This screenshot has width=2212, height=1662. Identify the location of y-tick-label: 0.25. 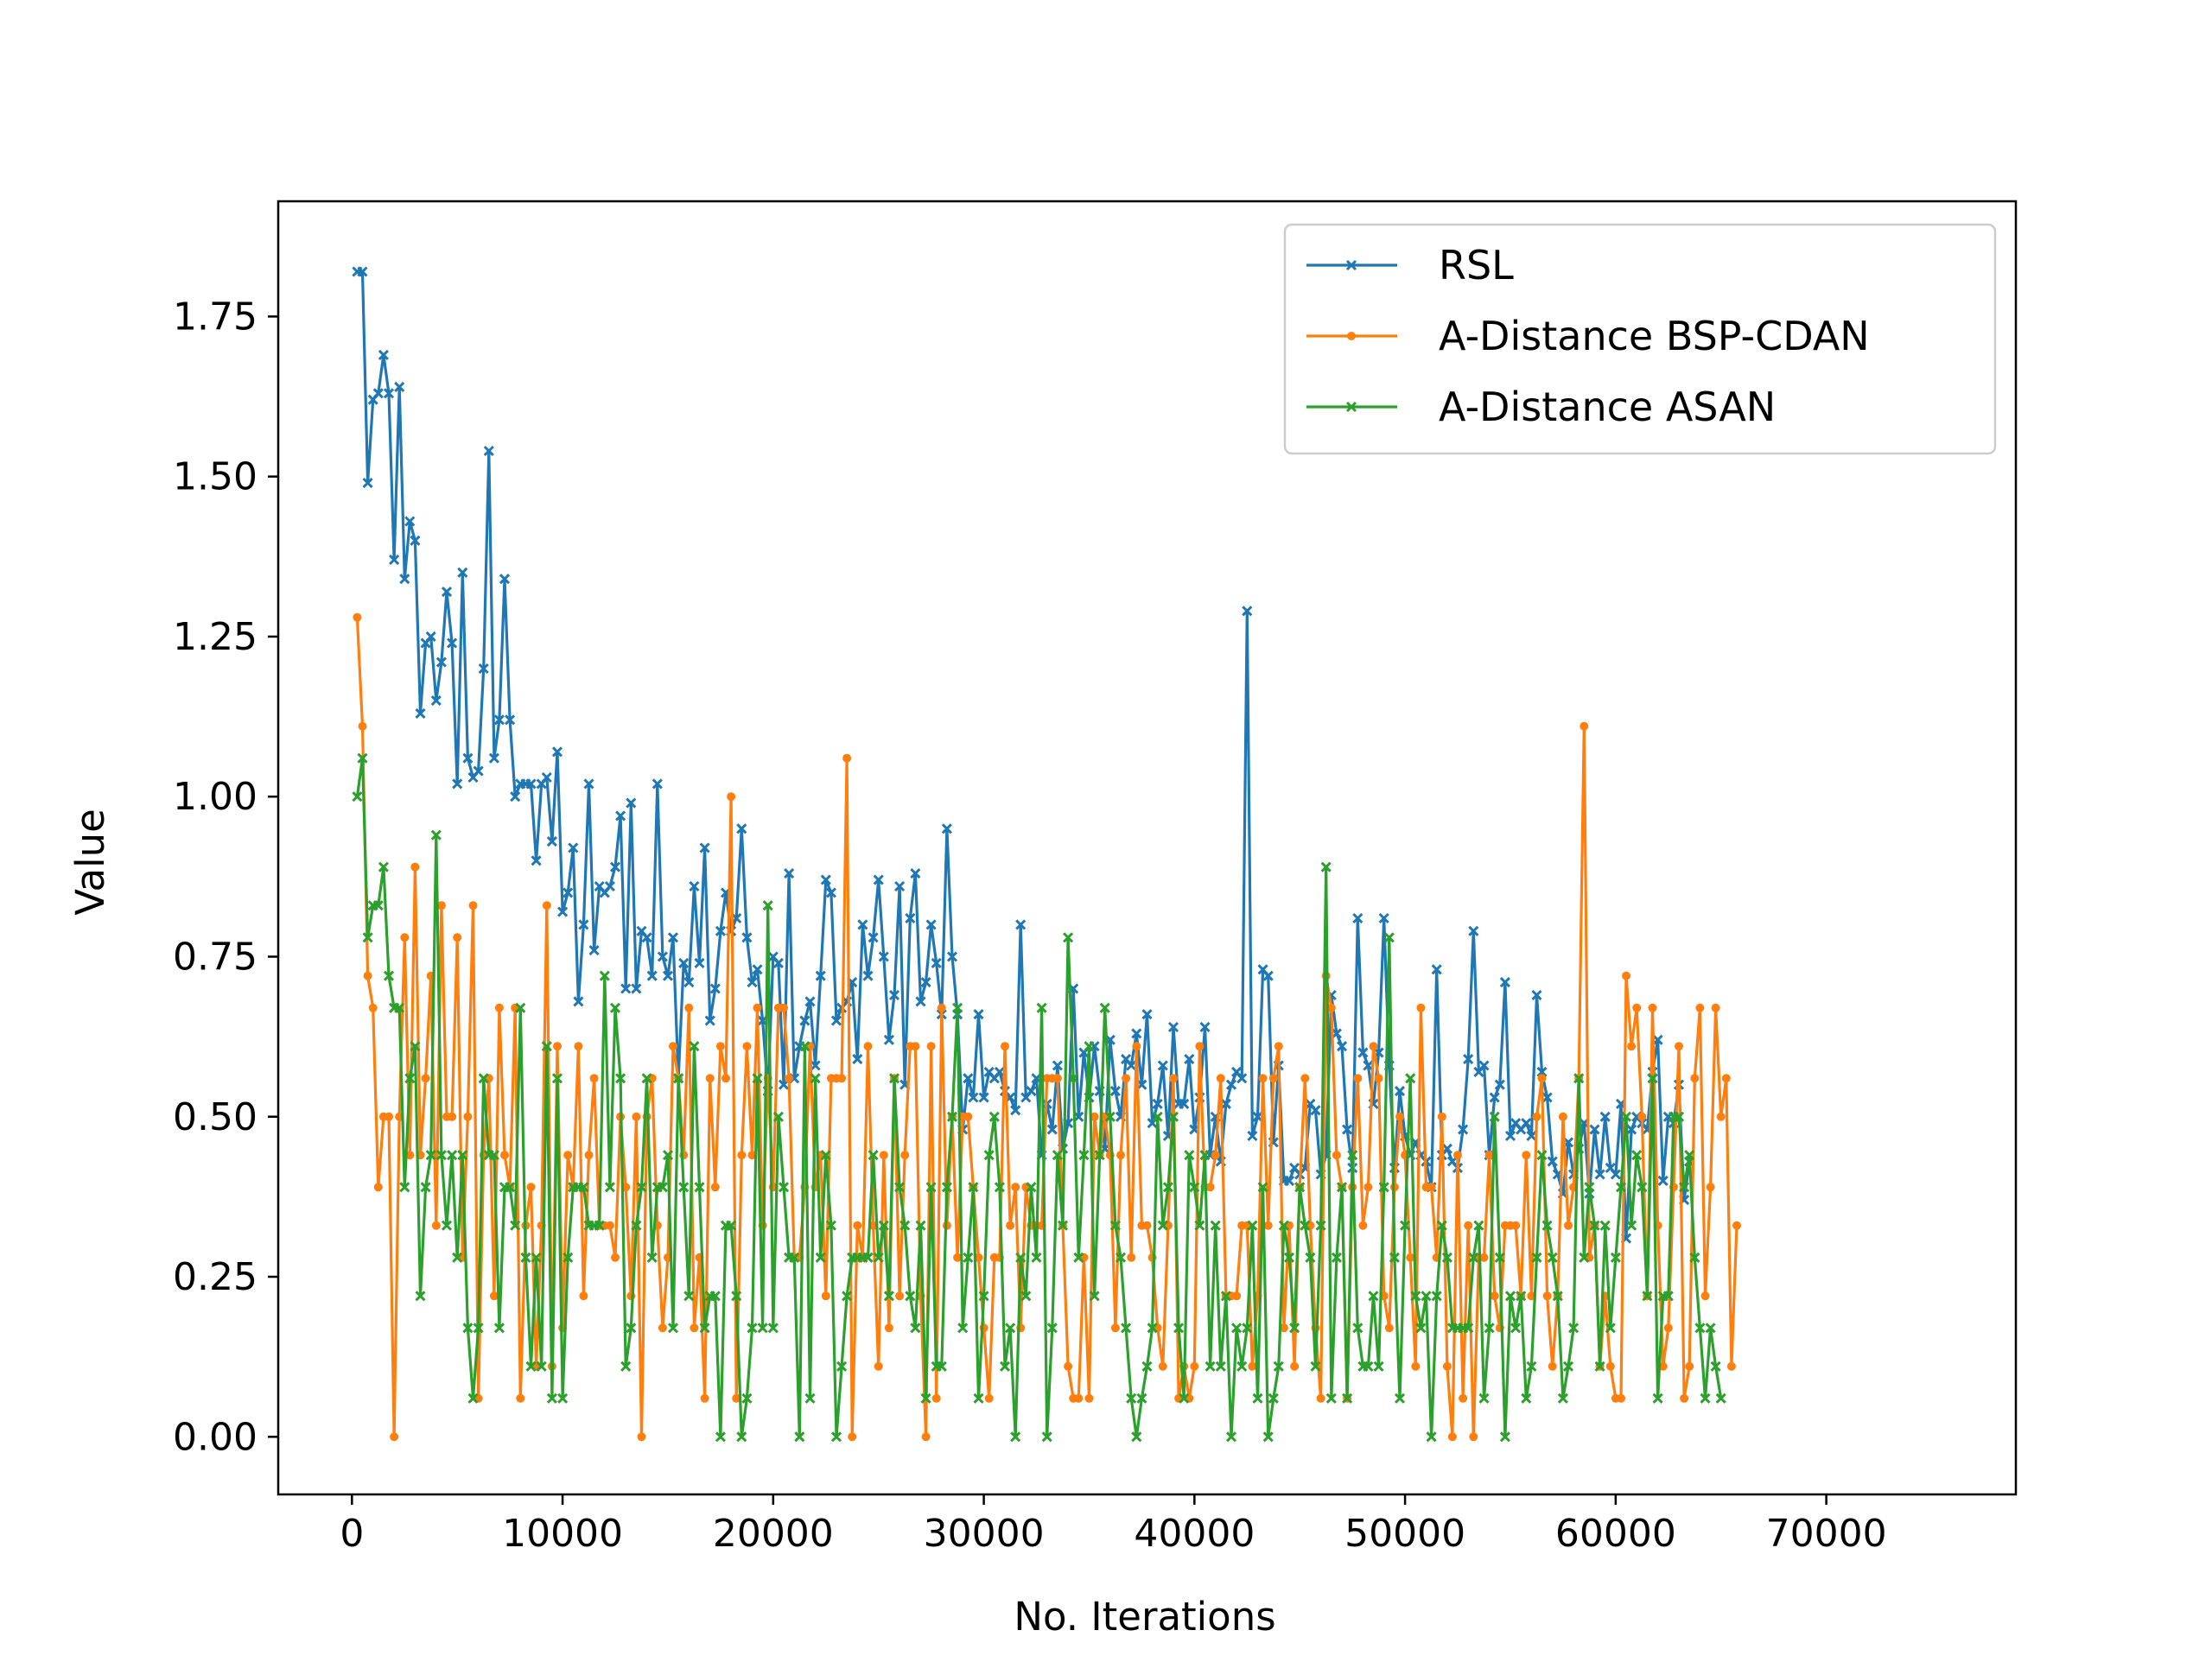
(215, 1277).